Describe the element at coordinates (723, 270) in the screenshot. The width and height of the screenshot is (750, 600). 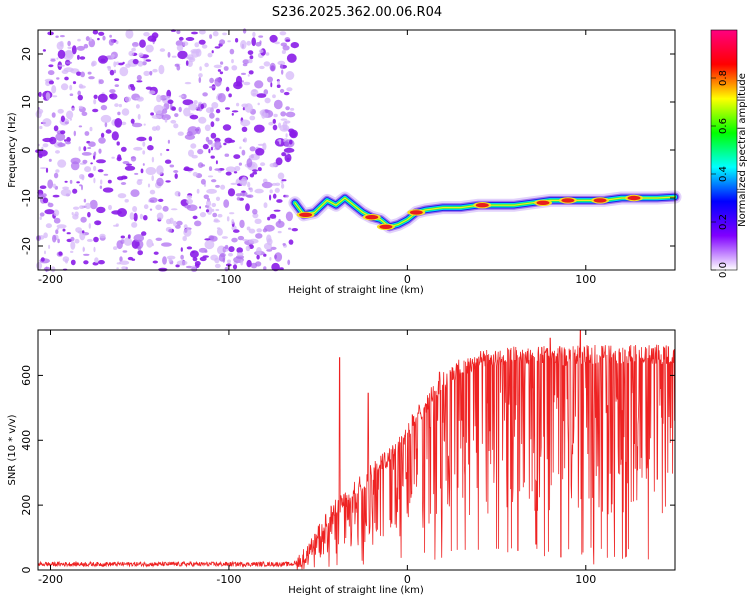
I see `colorbar-tick-label: 0.0` at that location.